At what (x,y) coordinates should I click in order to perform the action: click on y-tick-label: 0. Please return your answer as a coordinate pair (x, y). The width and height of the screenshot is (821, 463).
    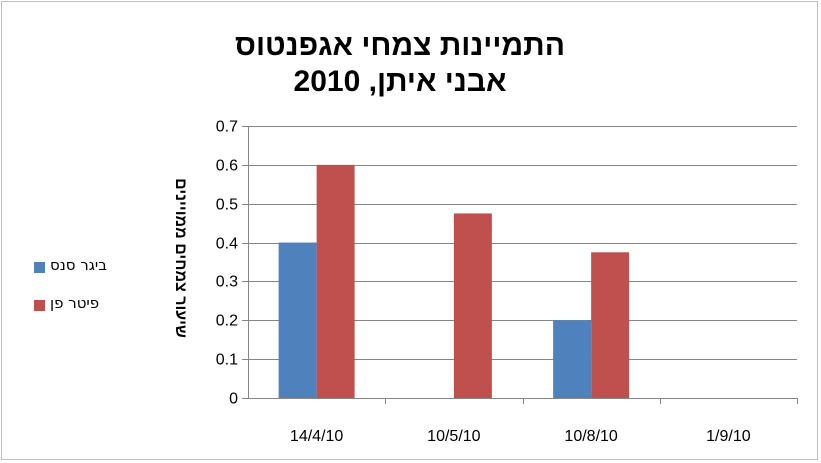
    Looking at the image, I should click on (233, 399).